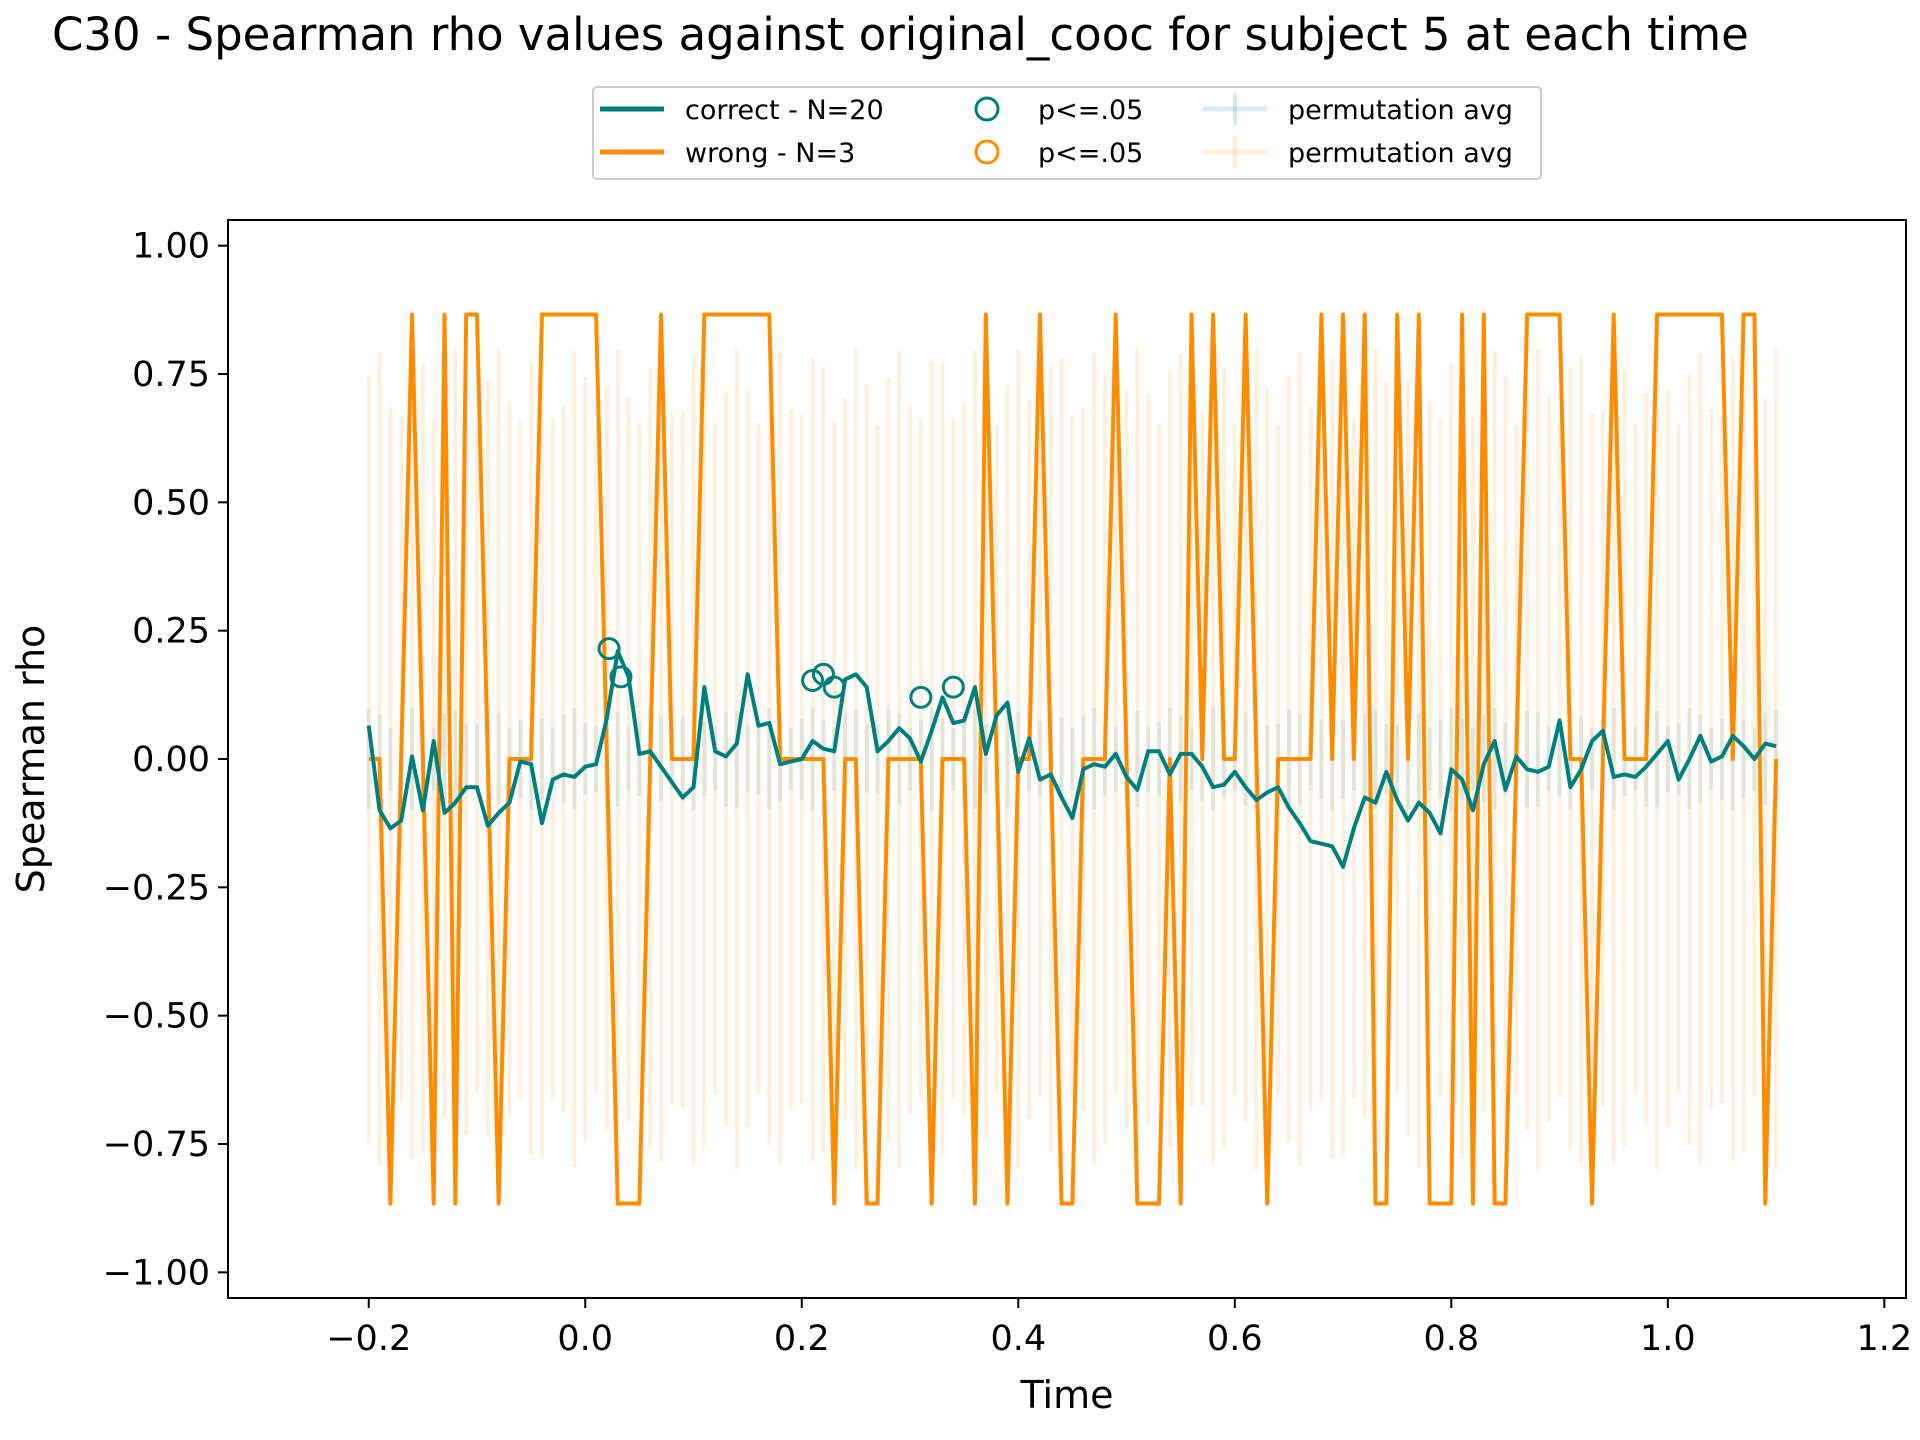 Image resolution: width=1920 pixels, height=1440 pixels. I want to click on x-tick-label: 1.2, so click(1885, 1339).